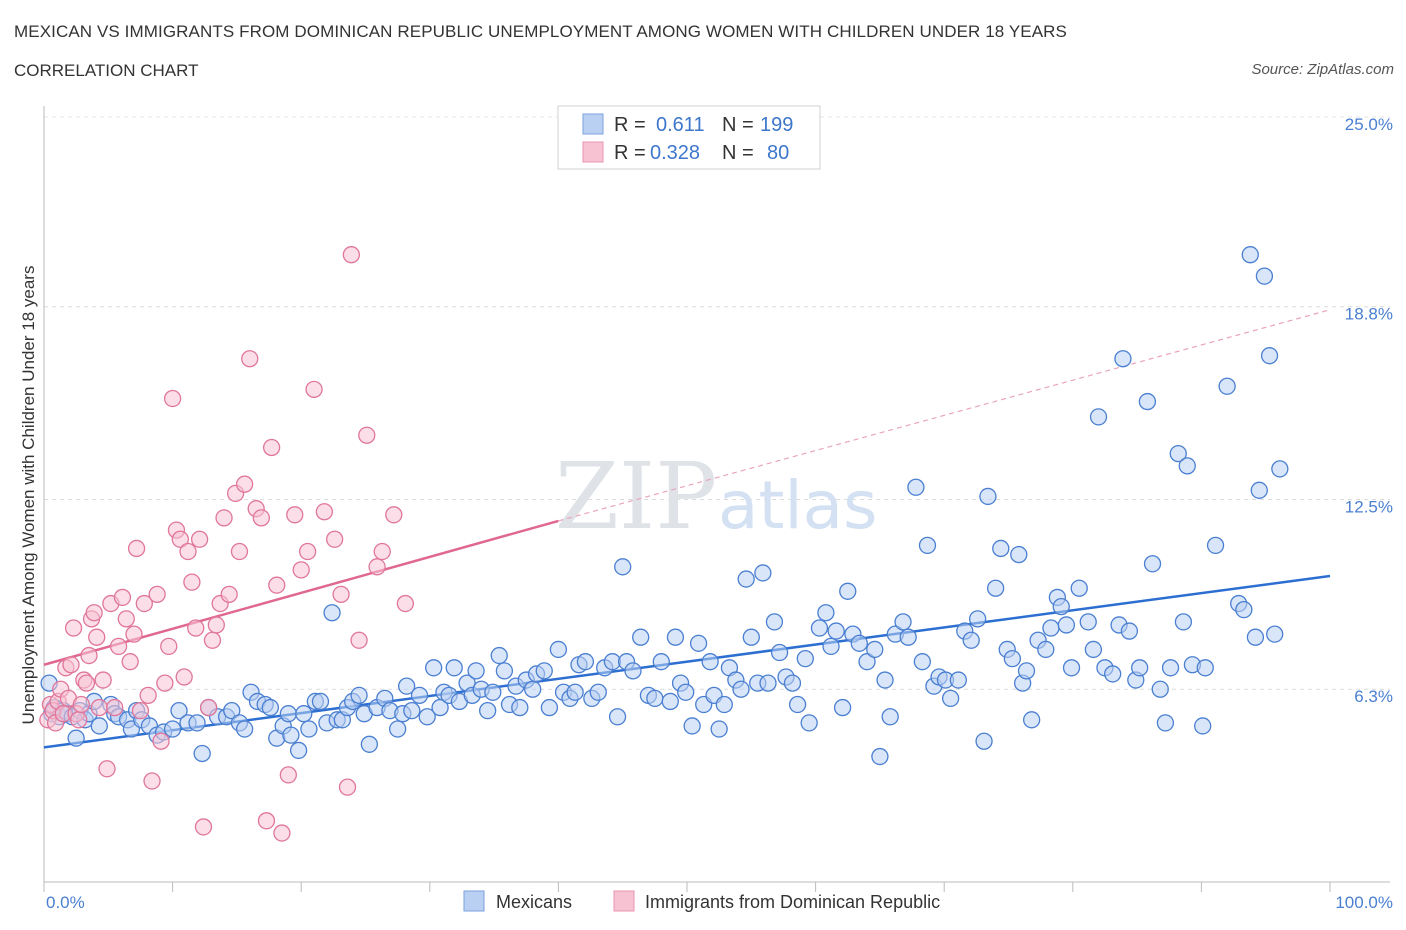 This screenshot has width=1406, height=930. Describe the element at coordinates (675, 153) in the screenshot. I see `legend-r-value-dominican: 0.328` at that location.